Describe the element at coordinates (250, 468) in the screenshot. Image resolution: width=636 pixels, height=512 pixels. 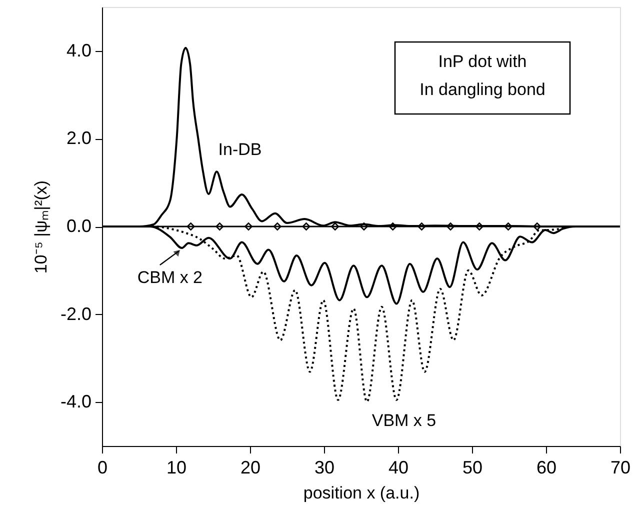
I see `x-tick-label: 20` at that location.